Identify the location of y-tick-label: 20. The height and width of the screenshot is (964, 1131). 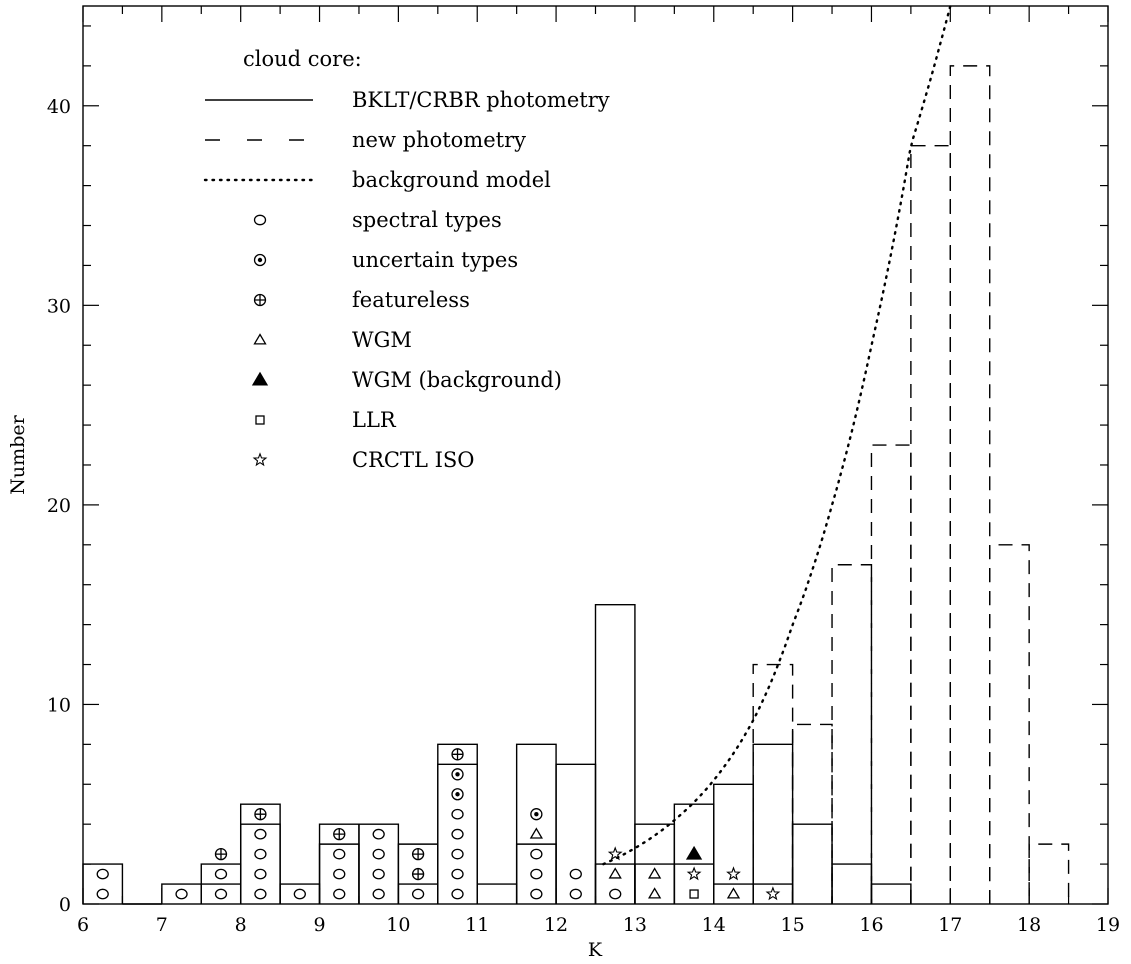
(59, 506).